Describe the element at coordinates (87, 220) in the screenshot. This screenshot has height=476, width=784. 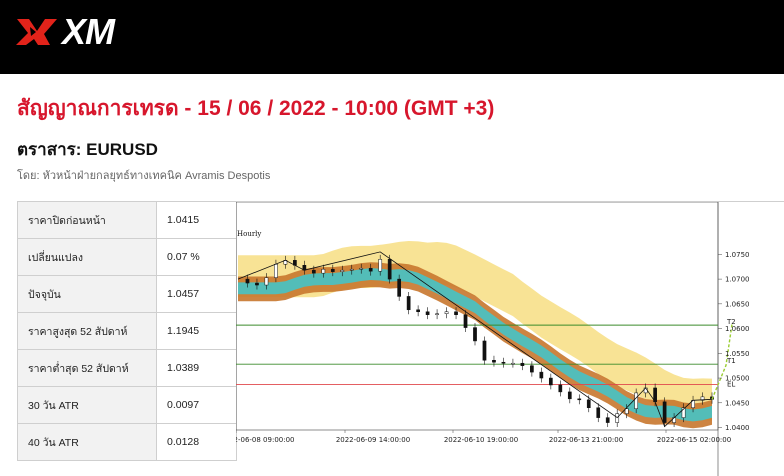
I see `stat-label: ราคาปิดก่อนหน้า` at that location.